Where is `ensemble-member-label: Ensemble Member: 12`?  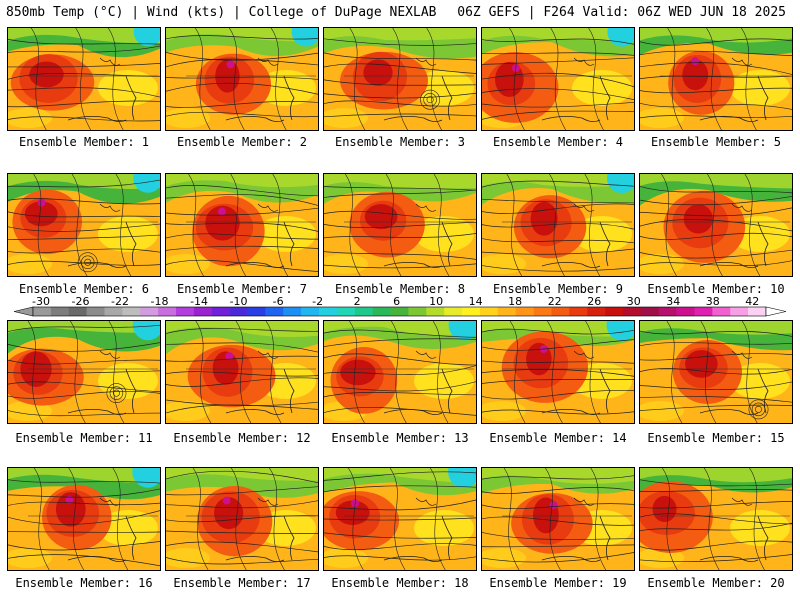
ensemble-member-label: Ensemble Member: 12 is located at coordinates (242, 438).